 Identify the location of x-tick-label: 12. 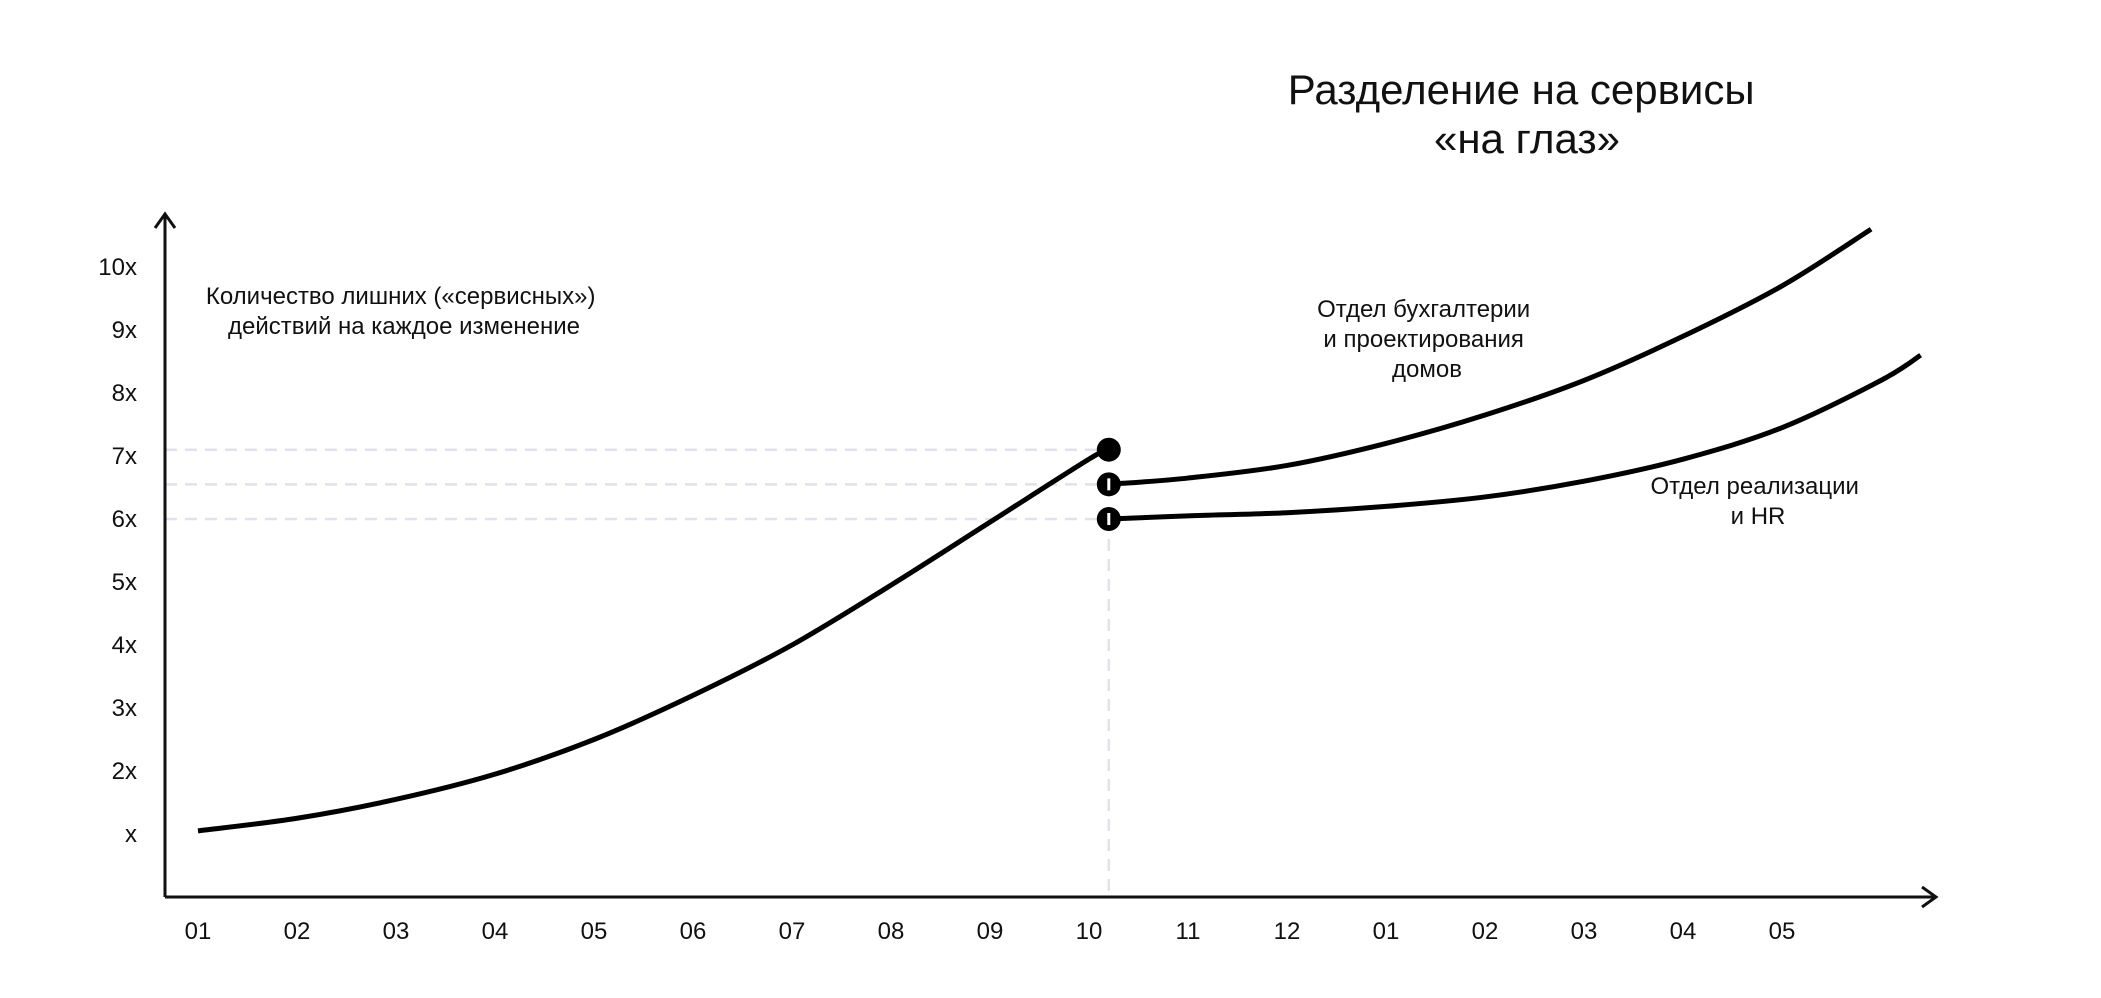
(1287, 931).